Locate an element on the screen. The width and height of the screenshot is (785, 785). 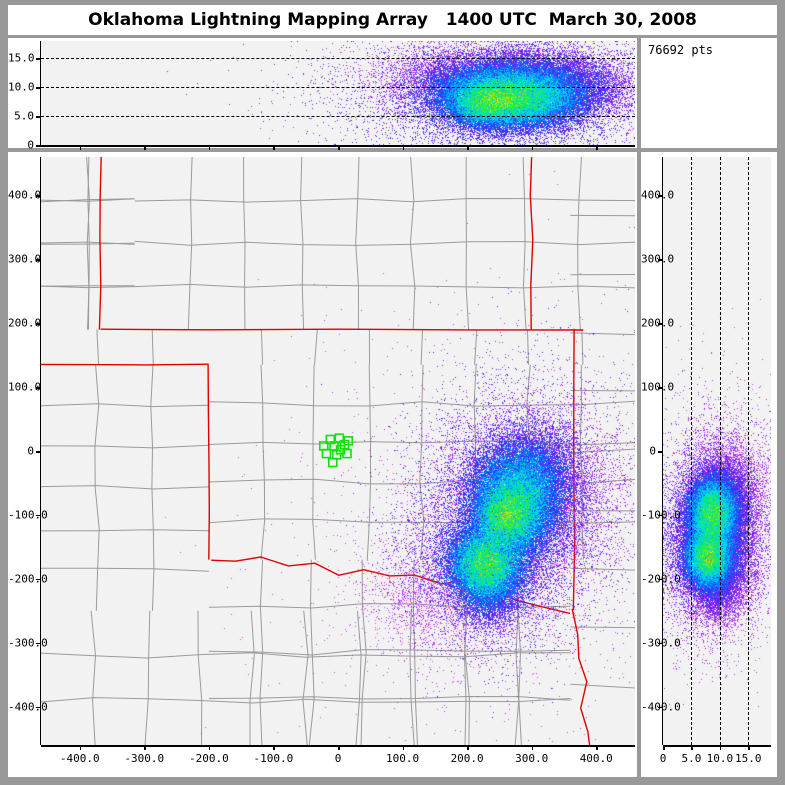
lma-station-markers is located at coordinates (336, 450).